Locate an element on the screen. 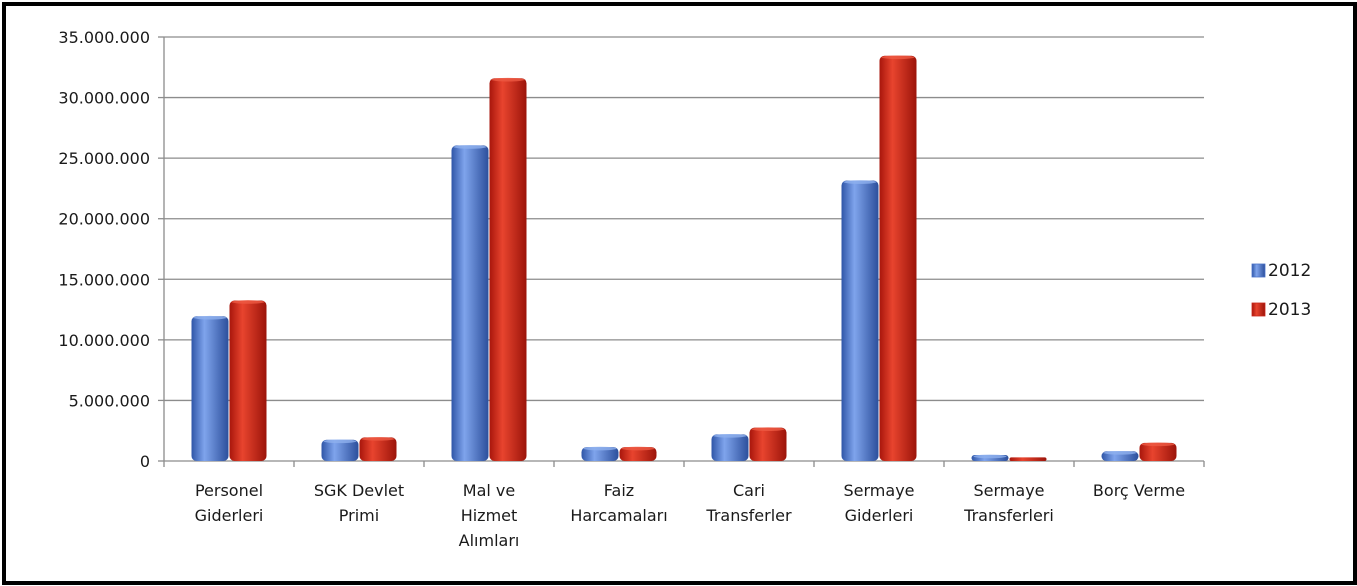 This screenshot has height=586, width=1357. y-tick-label: 15.000.000 is located at coordinates (104, 279).